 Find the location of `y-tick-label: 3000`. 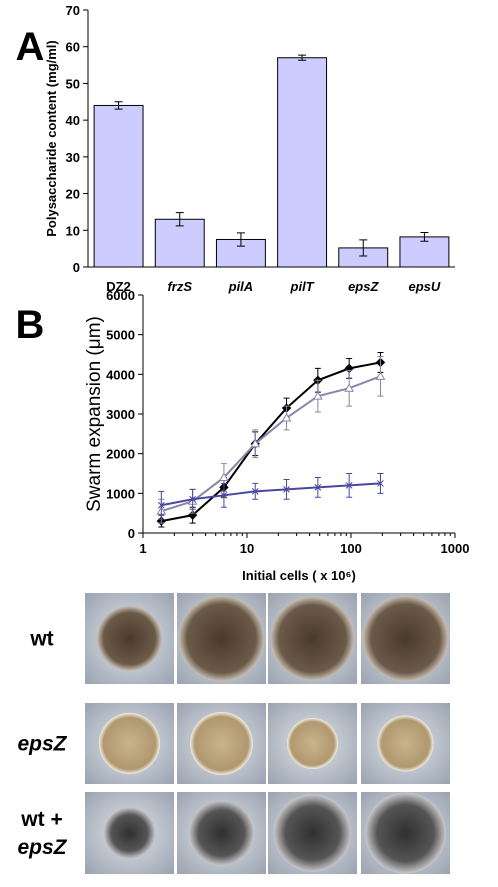

y-tick-label: 3000 is located at coordinates (120, 414).